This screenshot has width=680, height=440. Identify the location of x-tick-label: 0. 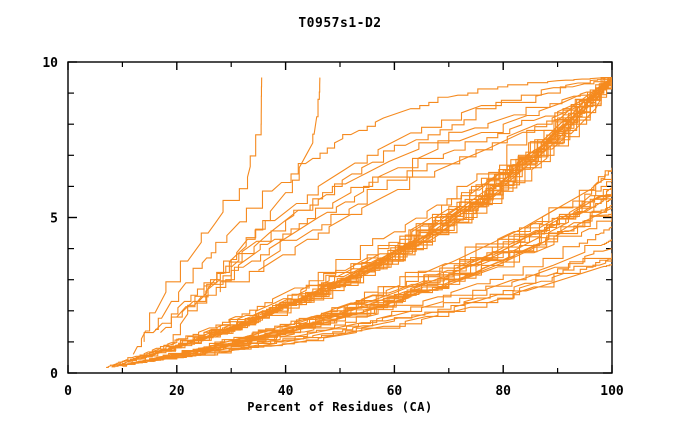
(68, 391).